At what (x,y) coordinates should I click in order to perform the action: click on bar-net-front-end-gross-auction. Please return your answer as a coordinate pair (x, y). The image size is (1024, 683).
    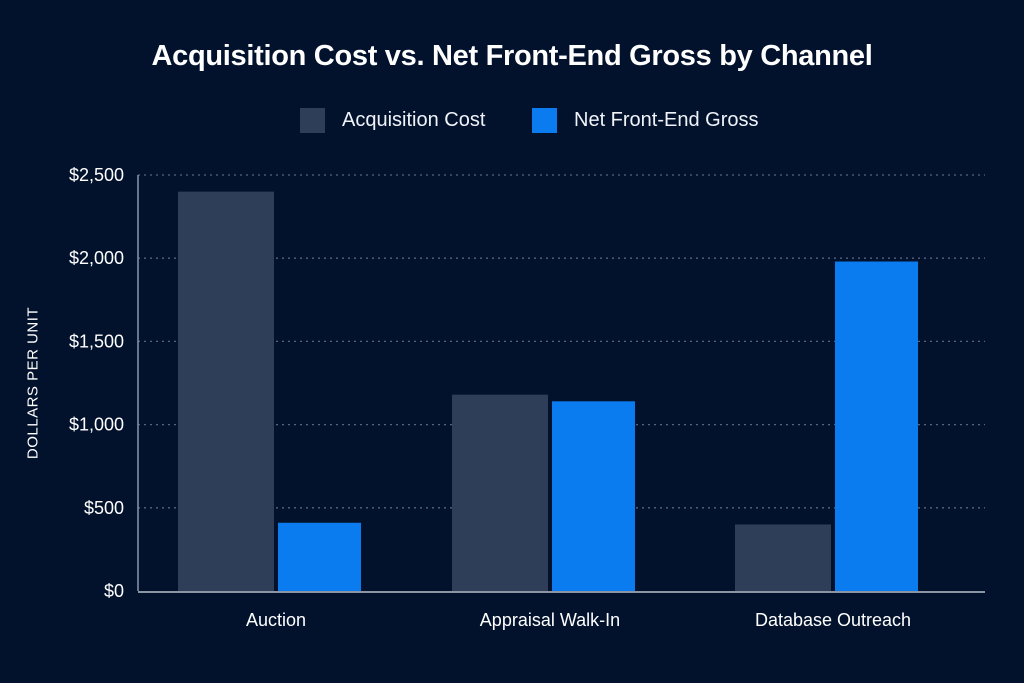
    Looking at the image, I should click on (319, 556).